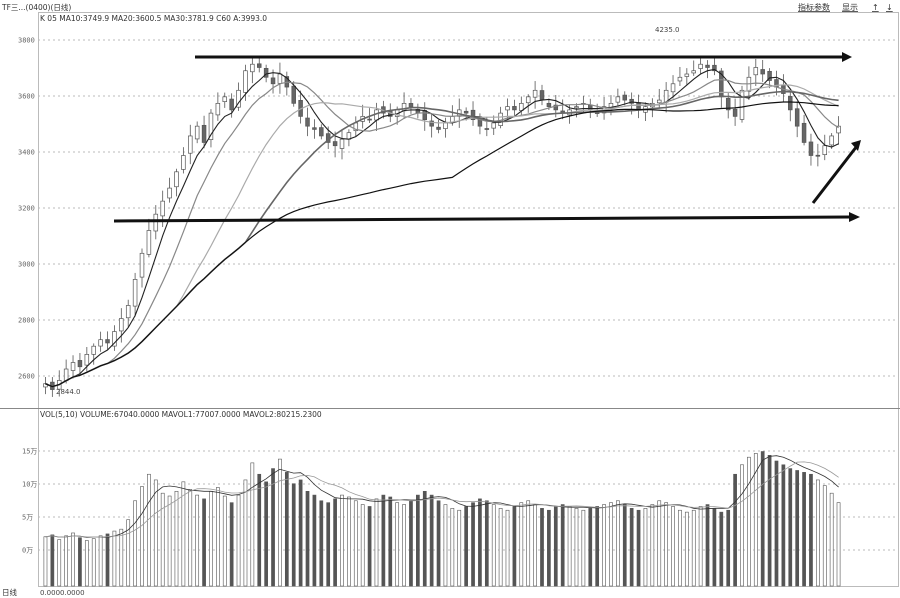 The width and height of the screenshot is (900, 598). What do you see at coordinates (875, 7) in the screenshot?
I see `scroll-up-button: ↑` at bounding box center [875, 7].